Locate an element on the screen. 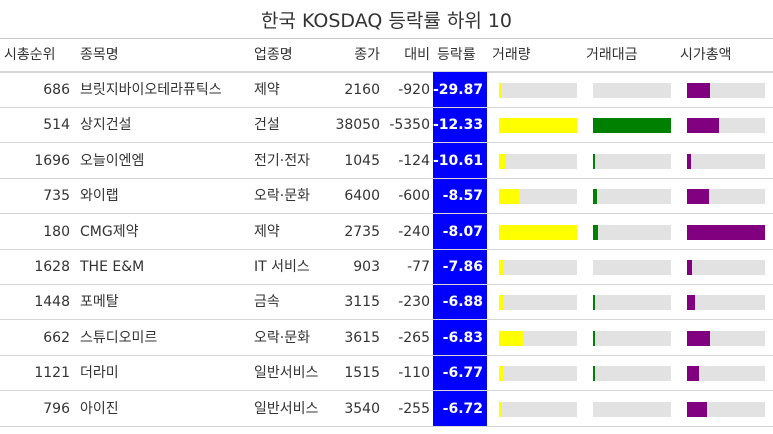 Image resolution: width=773 pixels, height=434 pixels. table-row: 1696 오늘이엔엠 전기·전자 1045 -124 -10.61 is located at coordinates (386, 161).